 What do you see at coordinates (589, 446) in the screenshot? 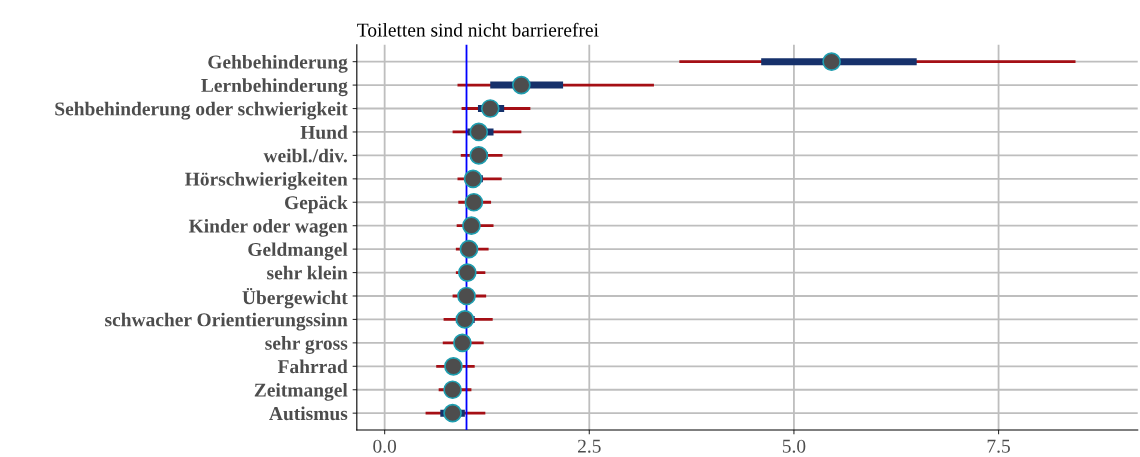
I see `x-tick-label: 2.5` at bounding box center [589, 446].